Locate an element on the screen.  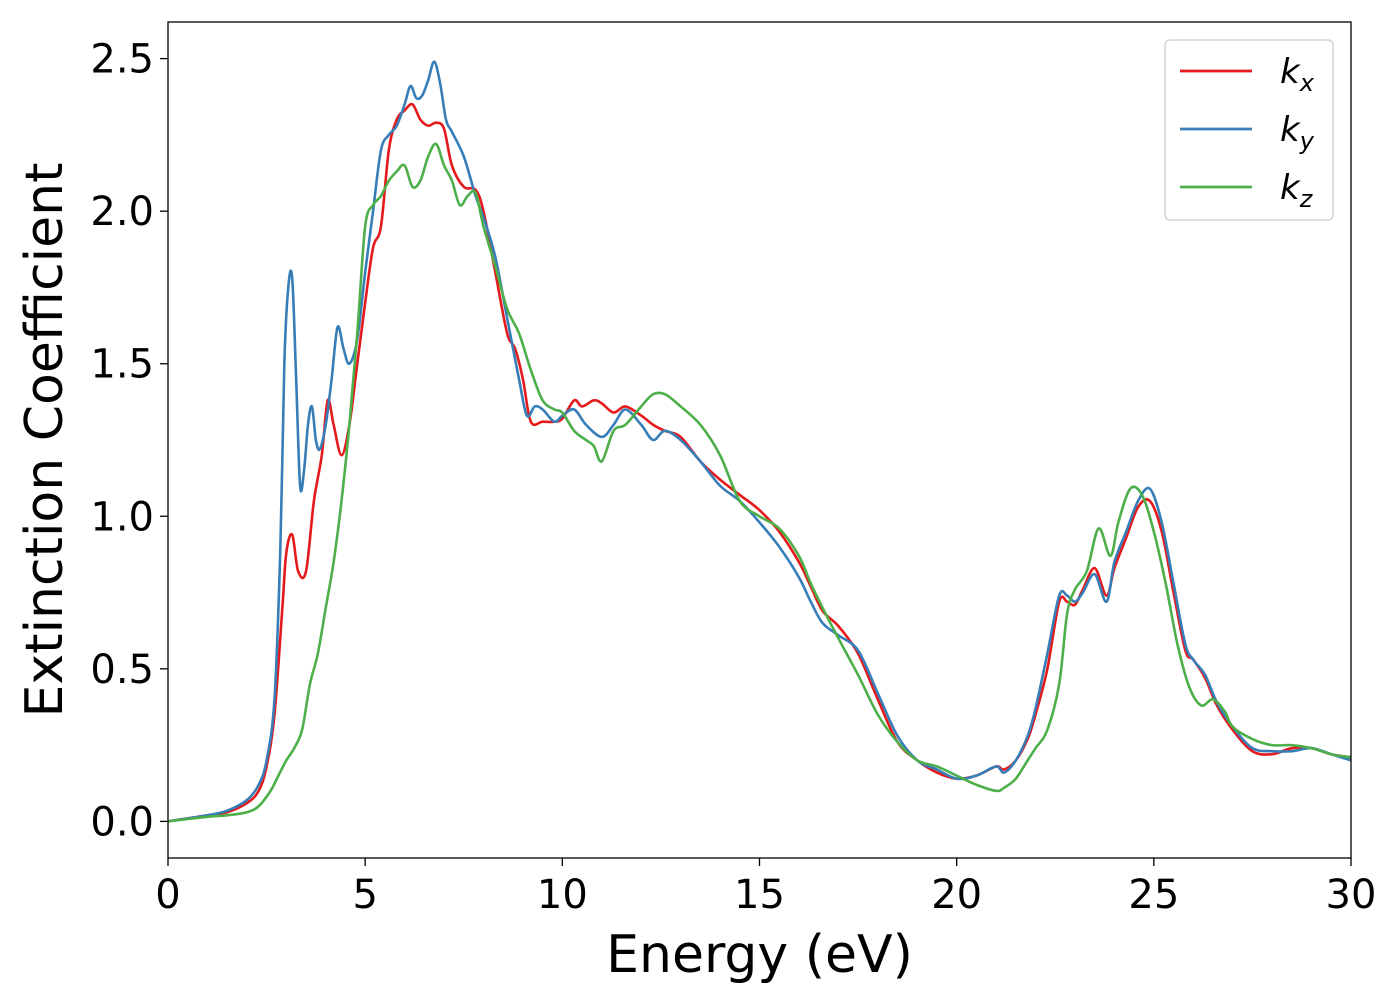
x-tick-label: 20 is located at coordinates (956, 895).